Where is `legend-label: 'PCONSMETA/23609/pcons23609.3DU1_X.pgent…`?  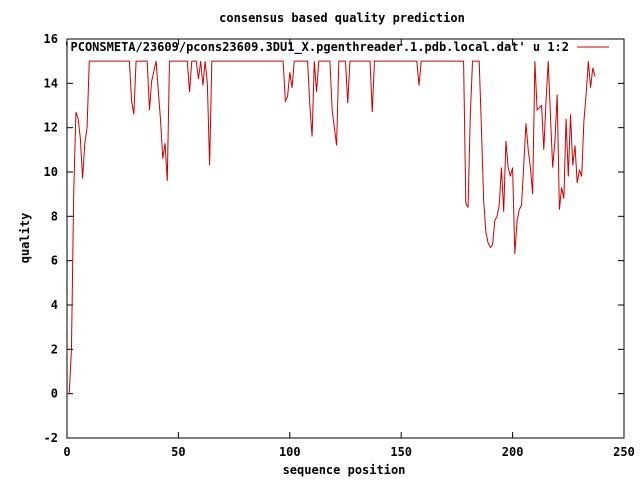
legend-label: 'PCONSMETA/23609/pcons23609.3DU1_X.pgent… is located at coordinates (316, 47).